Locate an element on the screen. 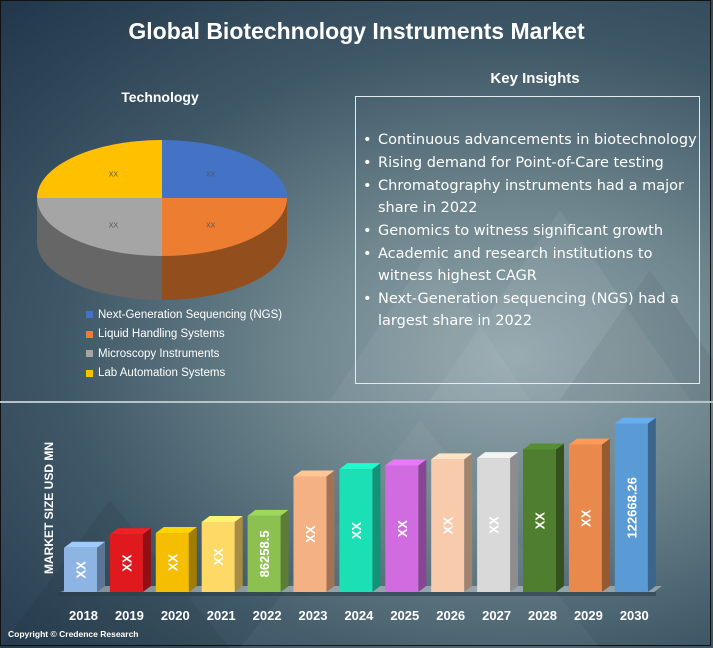  x-tick-label: 2018 is located at coordinates (83, 615).